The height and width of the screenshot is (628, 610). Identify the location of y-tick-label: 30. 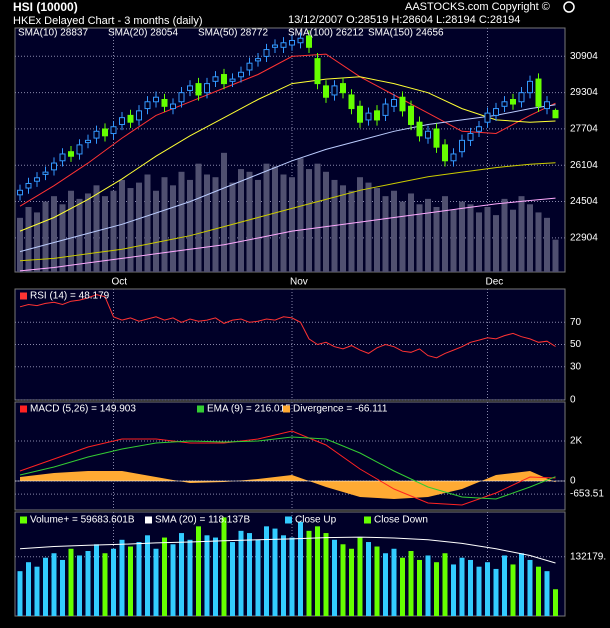
(576, 366).